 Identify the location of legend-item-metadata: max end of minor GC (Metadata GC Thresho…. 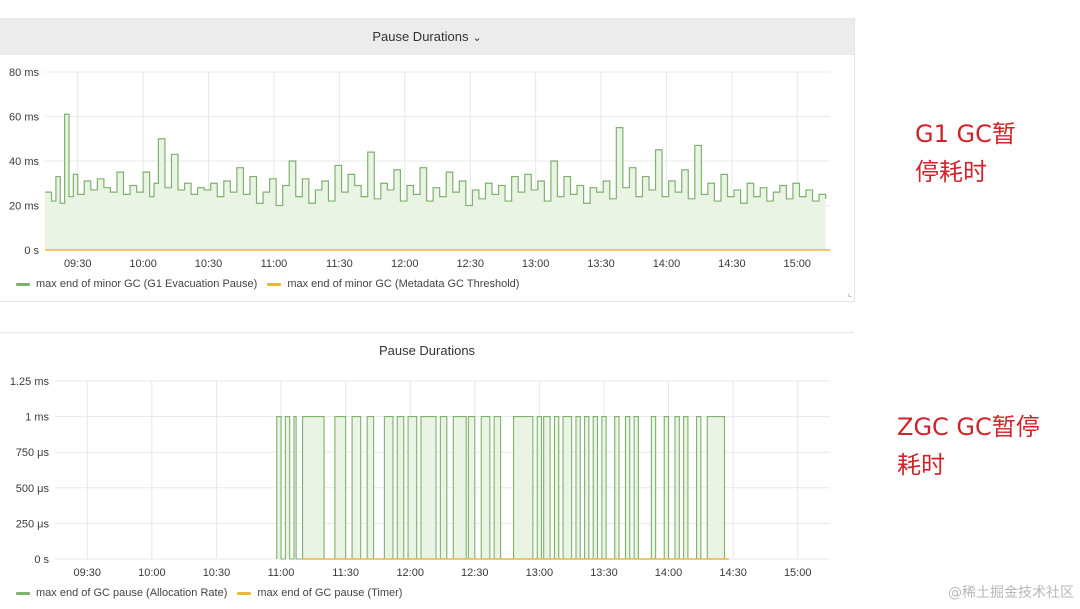
(393, 284).